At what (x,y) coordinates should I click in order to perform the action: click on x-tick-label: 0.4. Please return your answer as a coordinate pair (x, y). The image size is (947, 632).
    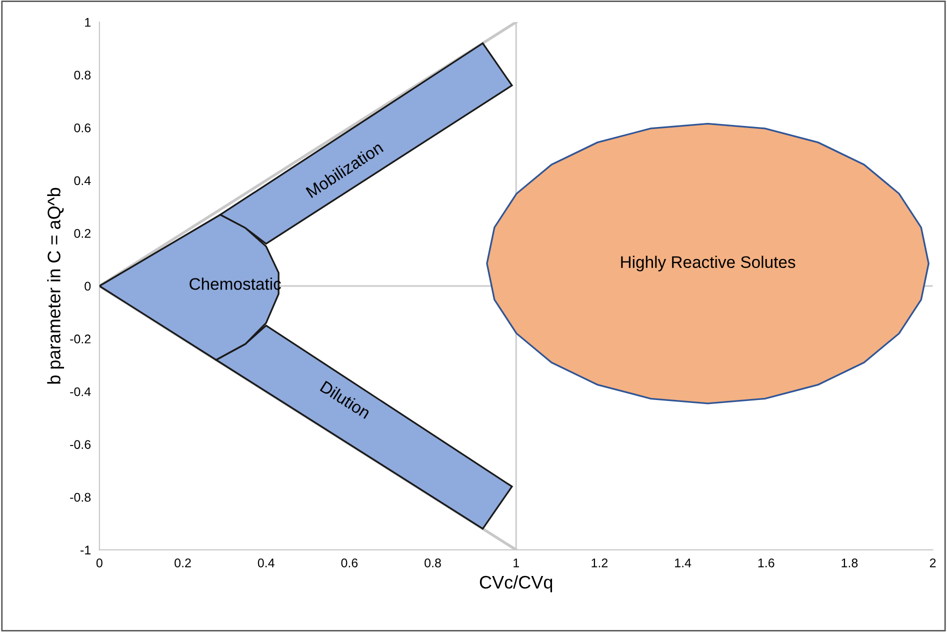
    Looking at the image, I should click on (266, 563).